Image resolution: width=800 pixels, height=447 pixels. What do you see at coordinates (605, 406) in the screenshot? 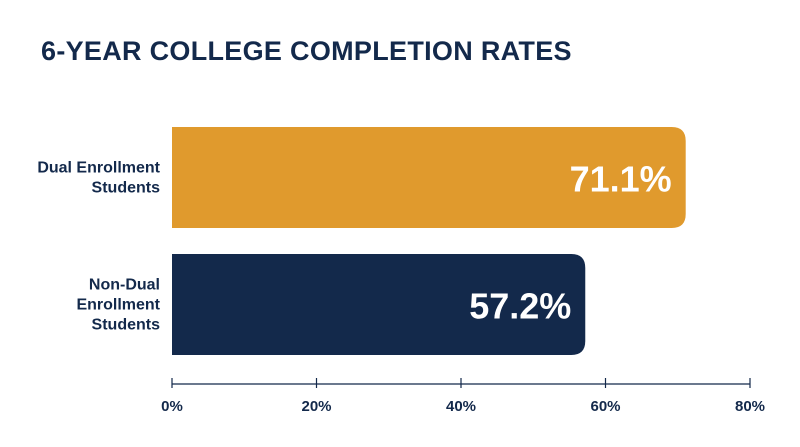
I see `x-tick-label-3: 60%` at bounding box center [605, 406].